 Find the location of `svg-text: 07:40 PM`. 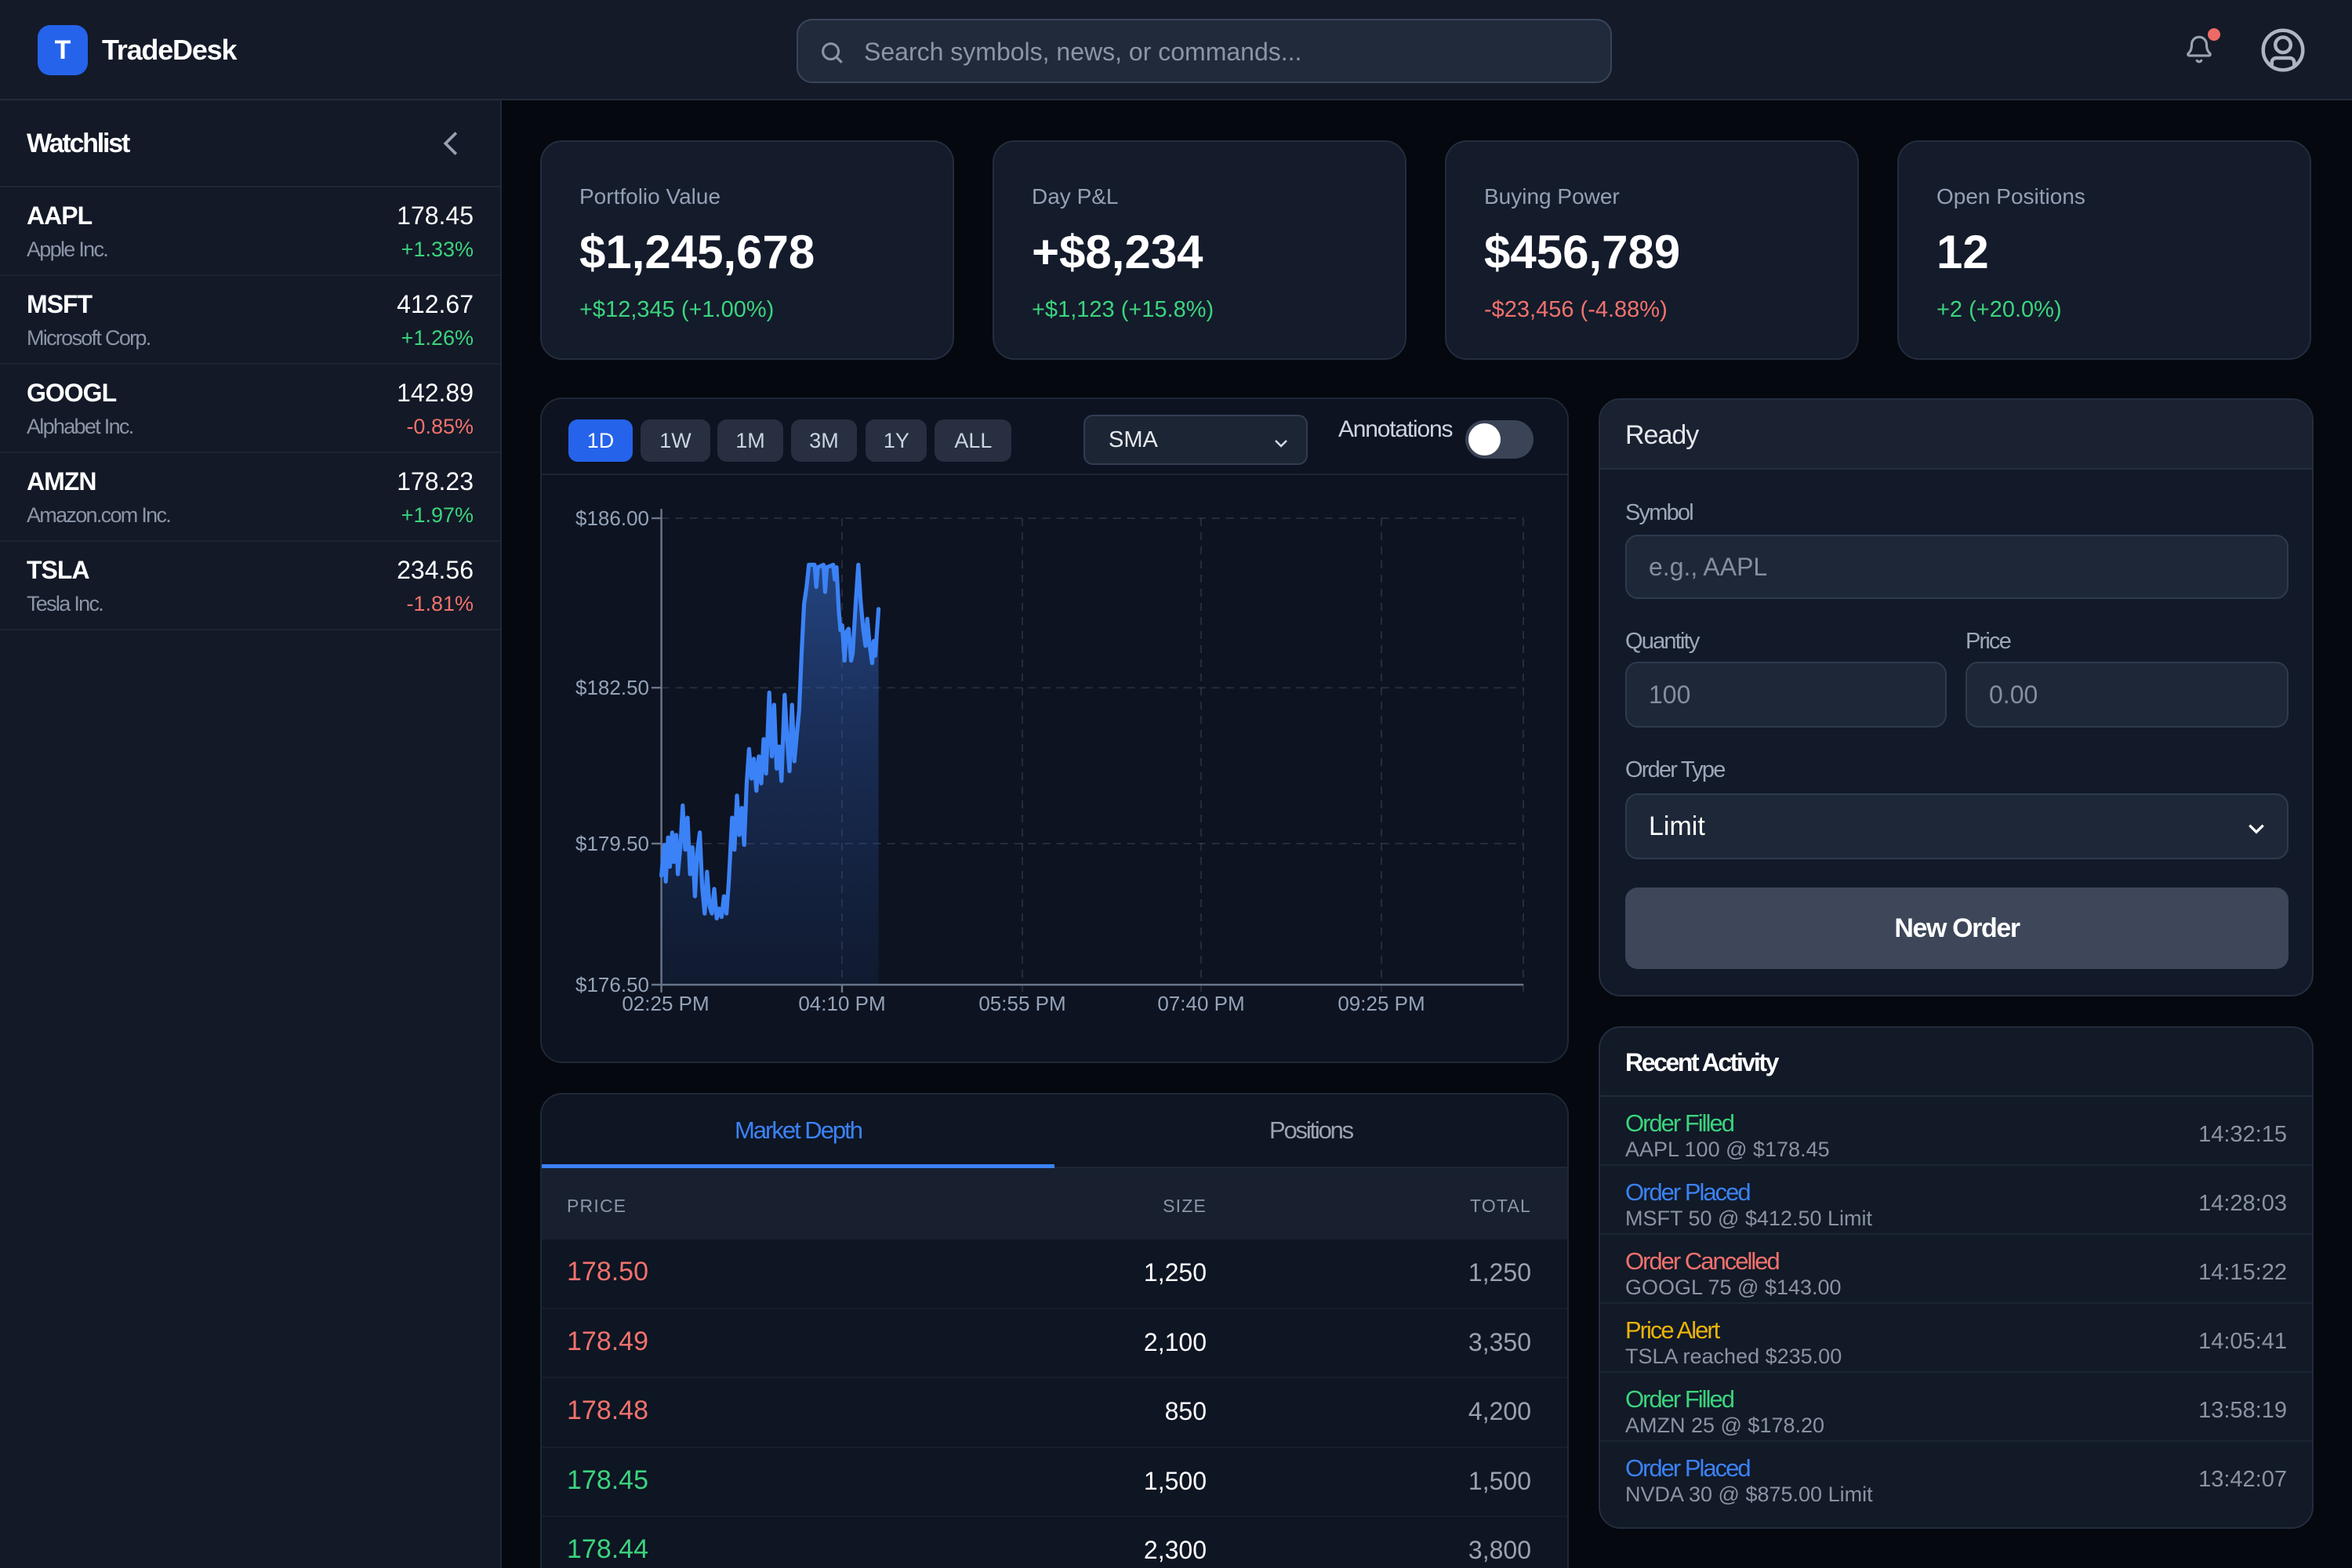

svg-text: 07:40 PM is located at coordinates (1200, 1003).